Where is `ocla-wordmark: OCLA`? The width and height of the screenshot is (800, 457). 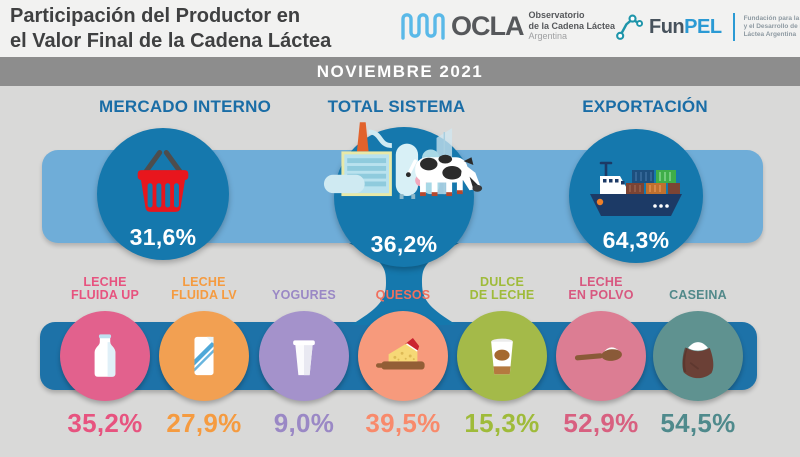 ocla-wordmark: OCLA is located at coordinates (487, 25).